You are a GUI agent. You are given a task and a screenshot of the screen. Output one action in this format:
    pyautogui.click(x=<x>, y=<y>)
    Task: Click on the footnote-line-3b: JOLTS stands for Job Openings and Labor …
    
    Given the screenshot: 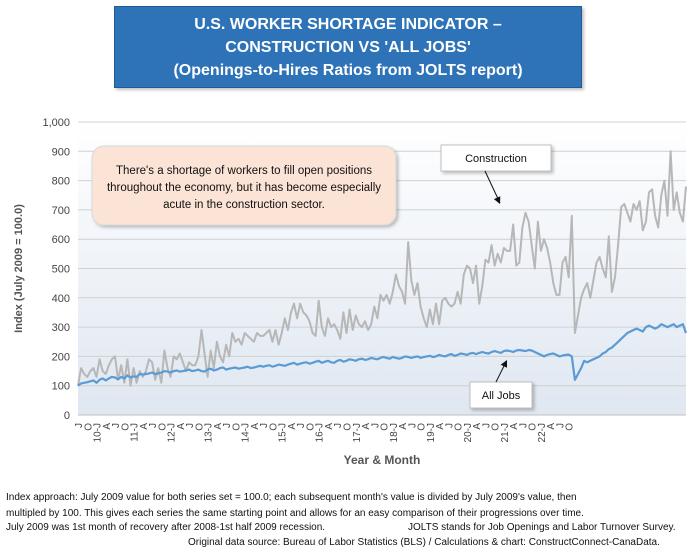 What is the action you would take?
    pyautogui.click(x=542, y=527)
    